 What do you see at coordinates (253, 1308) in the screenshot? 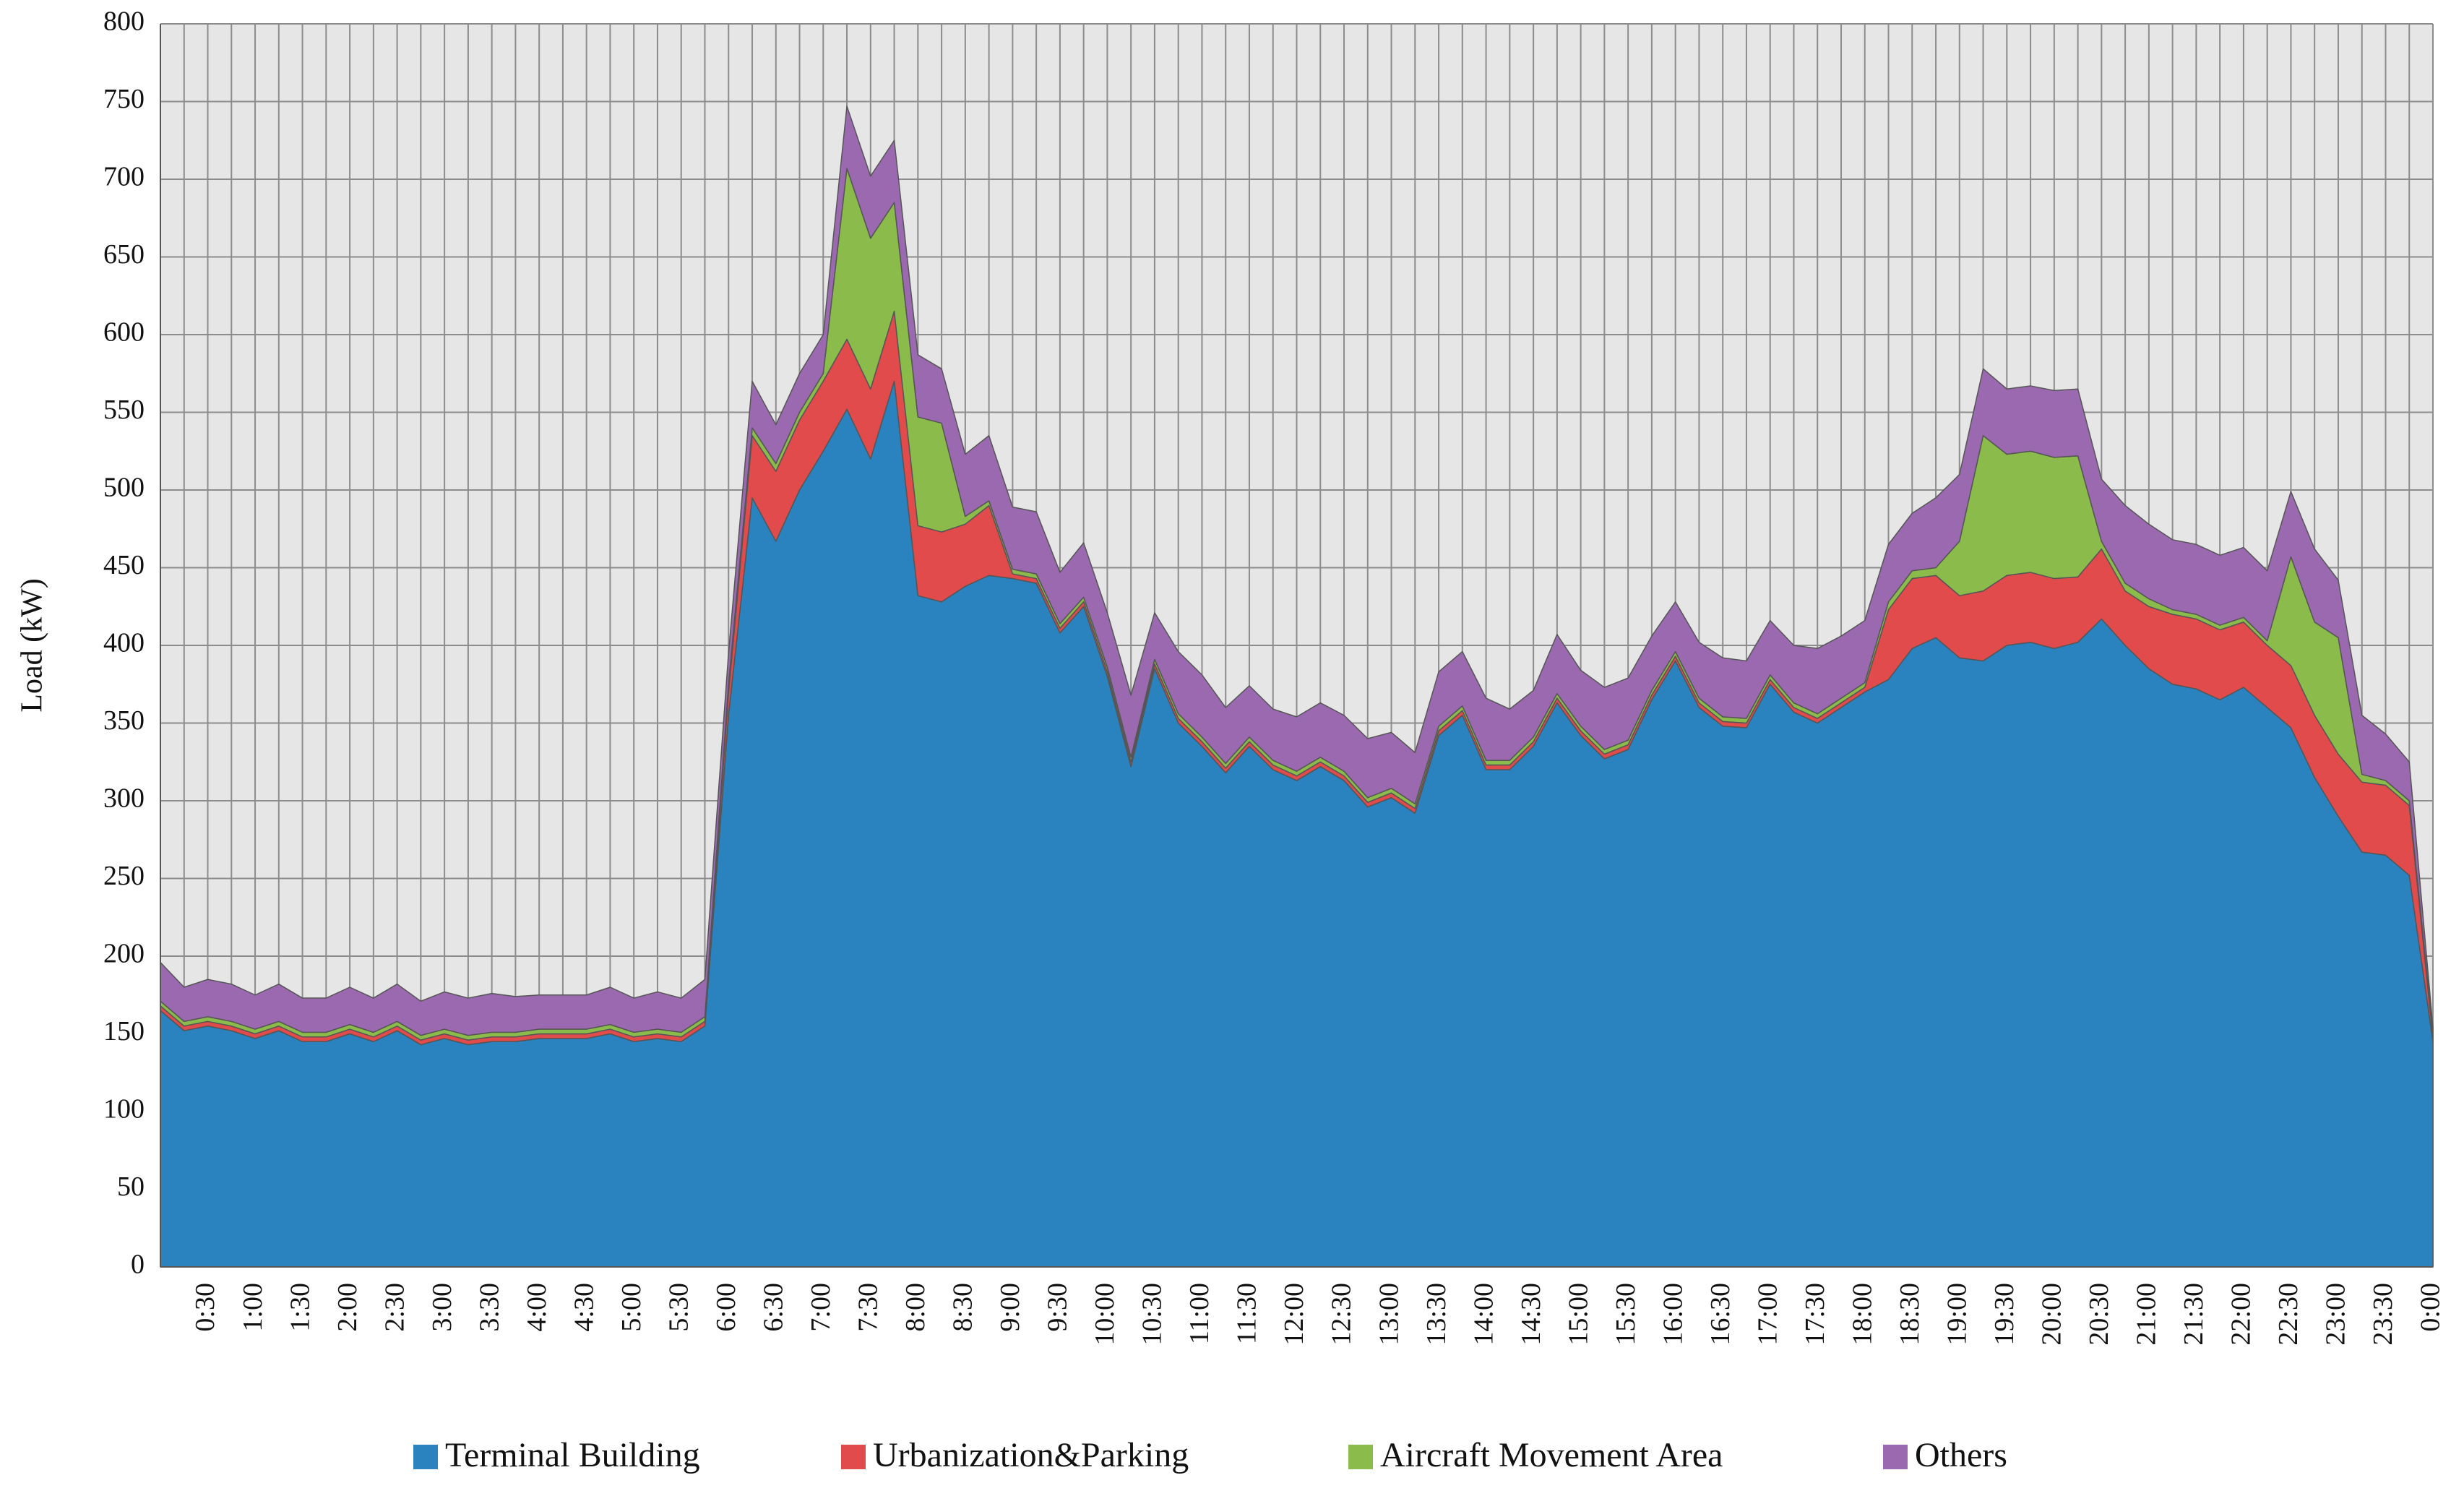
I see `x-tick-label: 1:00` at bounding box center [253, 1308].